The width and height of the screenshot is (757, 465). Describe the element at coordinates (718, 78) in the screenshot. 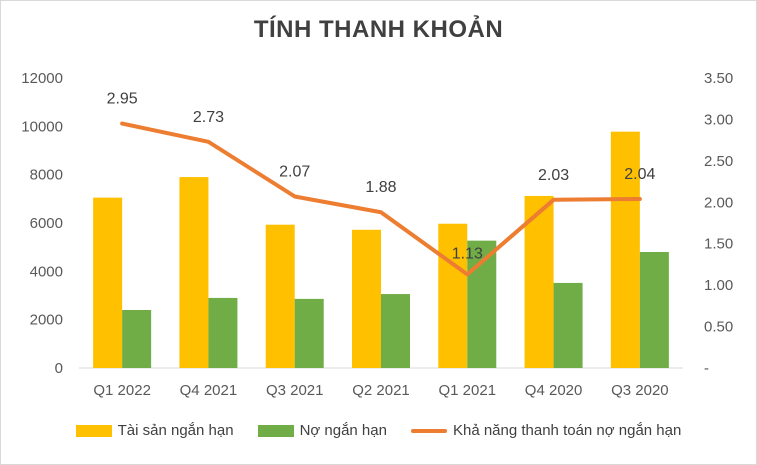

I see `y-right-tick-label: 3.50` at that location.